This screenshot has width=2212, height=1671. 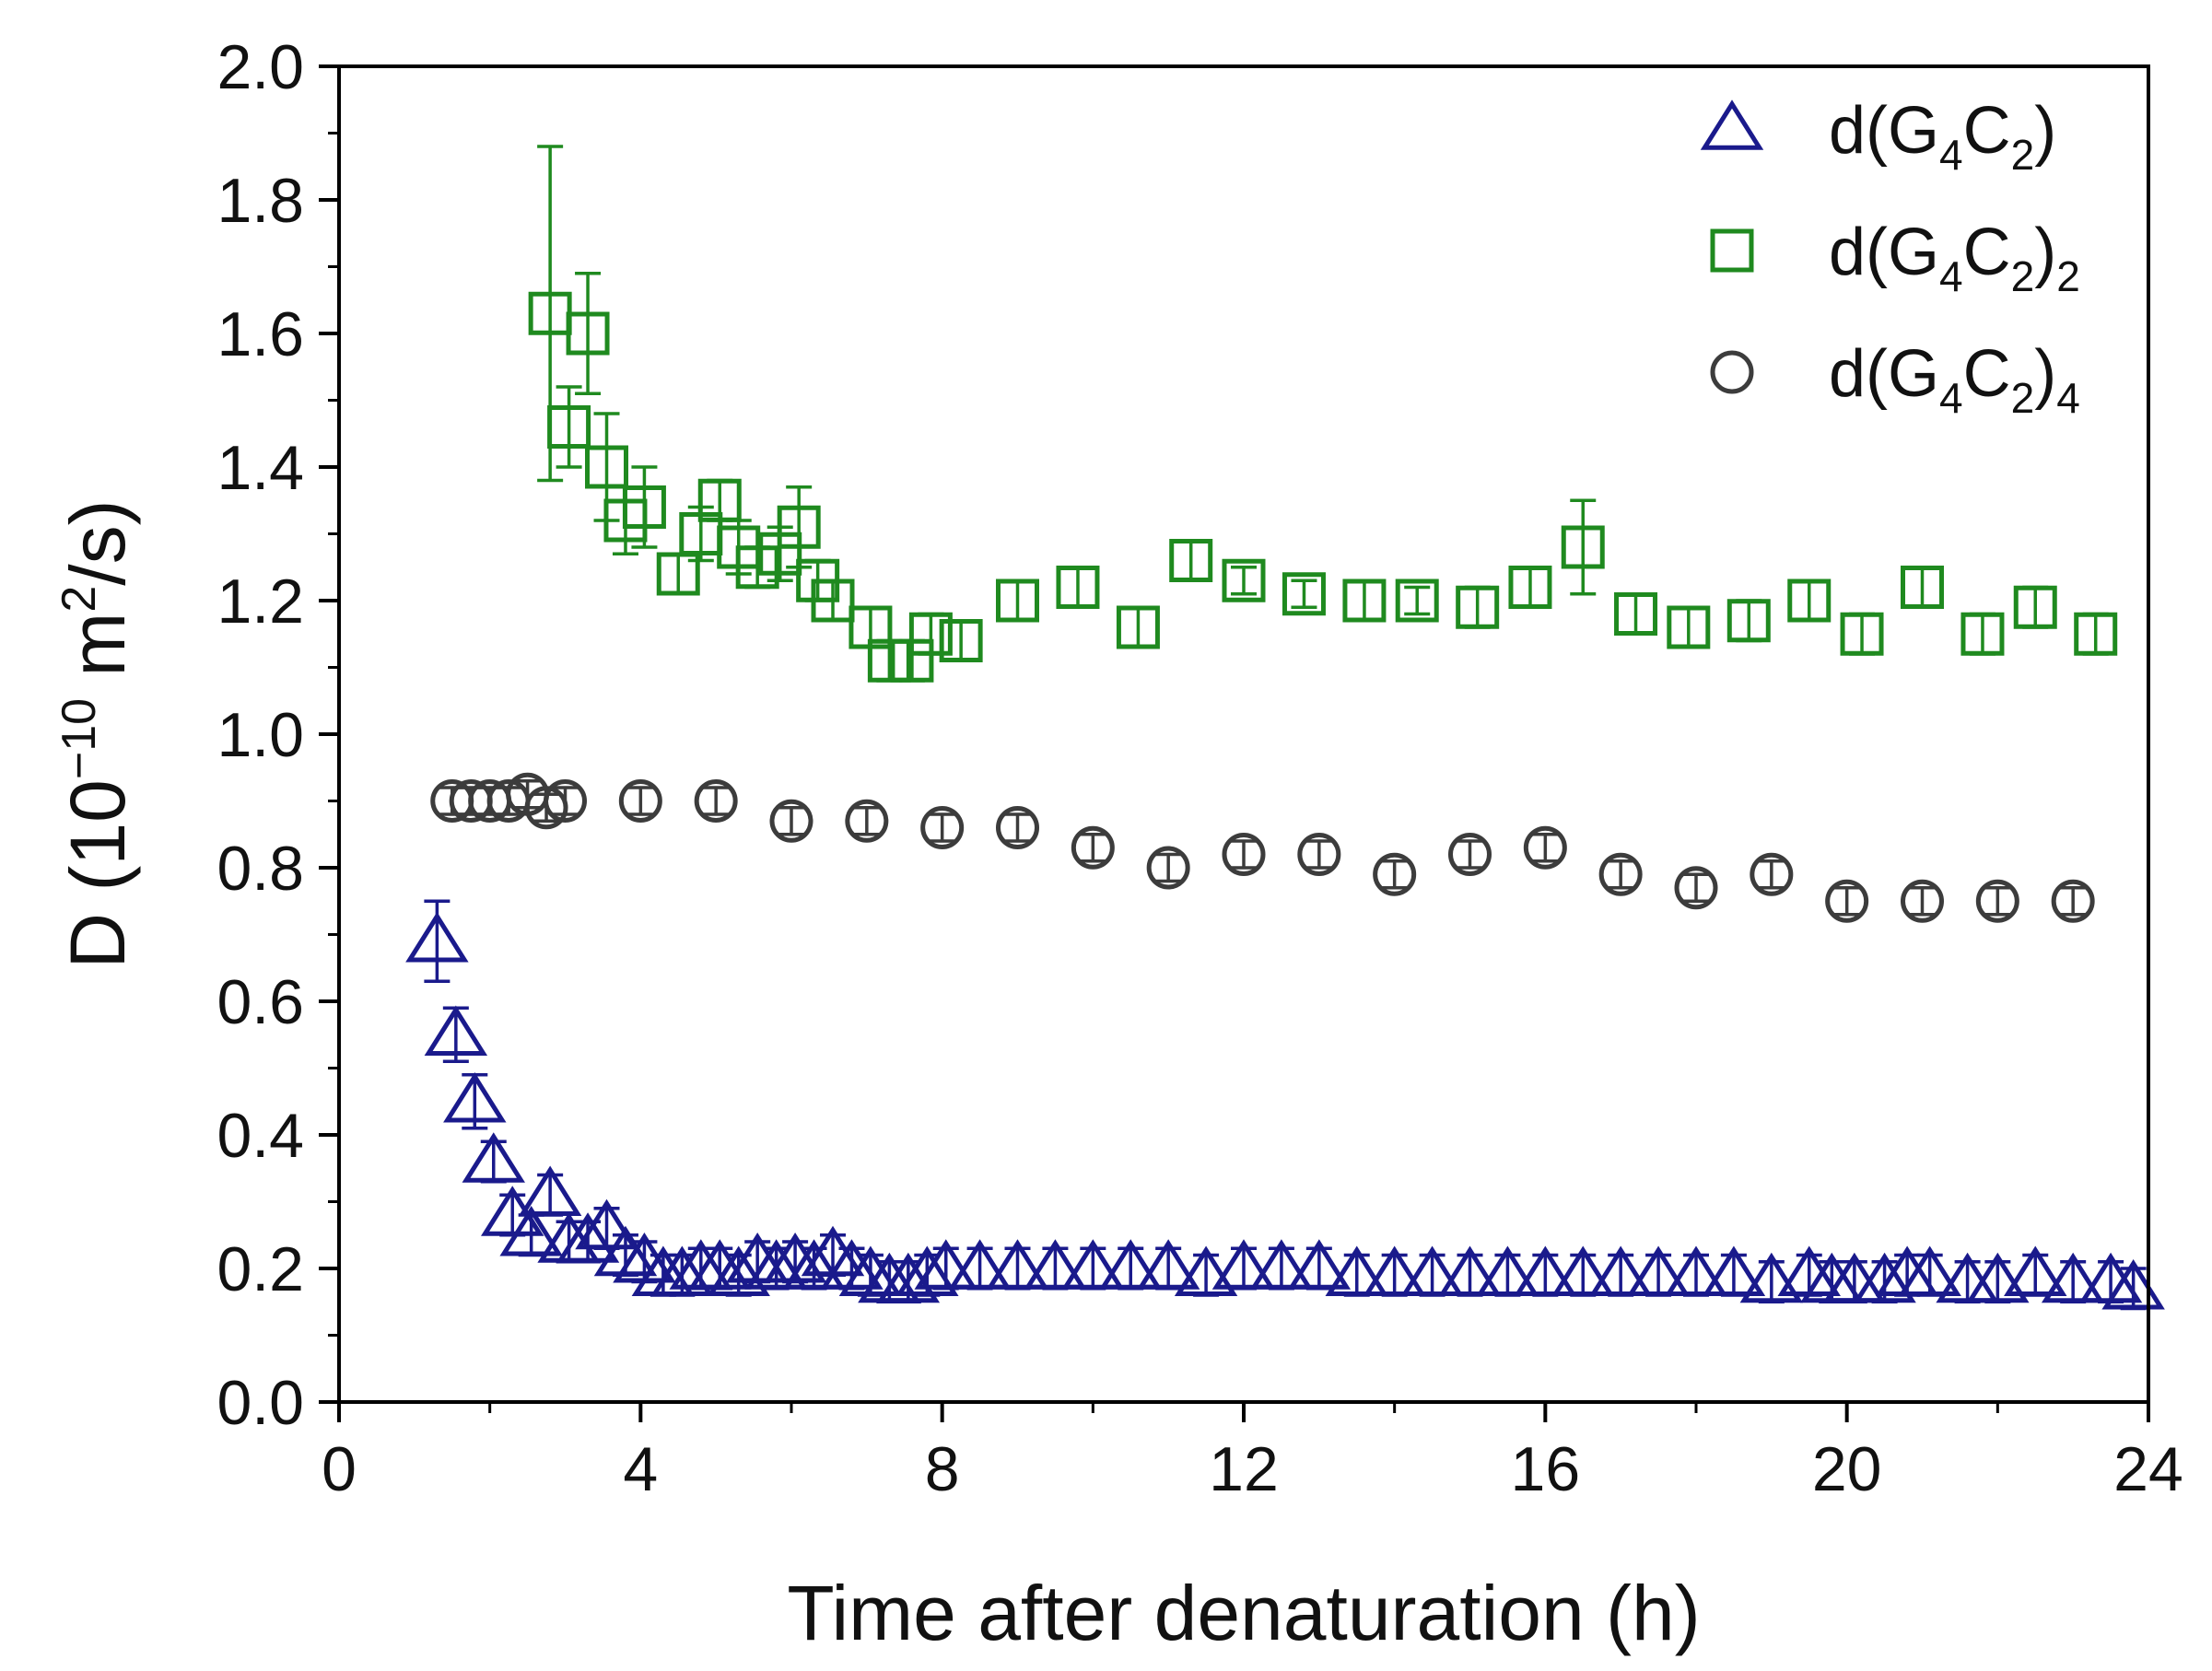 What do you see at coordinates (1987, 252) in the screenshot?
I see `legend-label-part: C` at bounding box center [1987, 252].